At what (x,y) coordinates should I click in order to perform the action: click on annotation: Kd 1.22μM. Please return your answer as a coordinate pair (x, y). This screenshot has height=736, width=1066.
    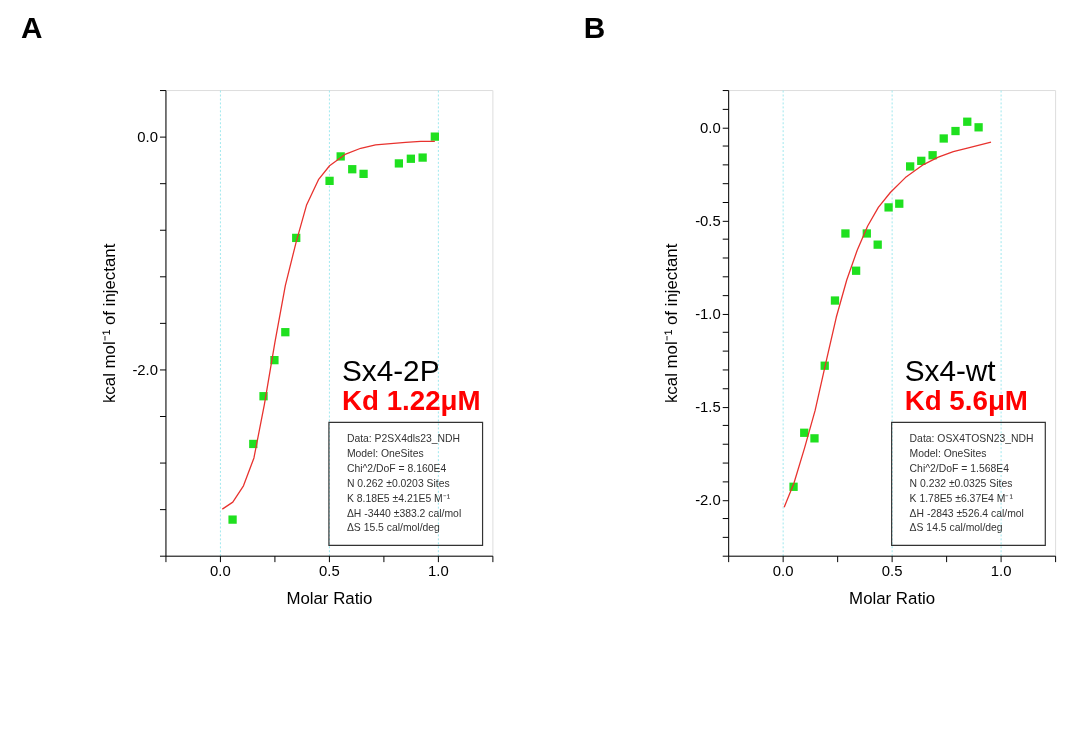
    Looking at the image, I should click on (411, 400).